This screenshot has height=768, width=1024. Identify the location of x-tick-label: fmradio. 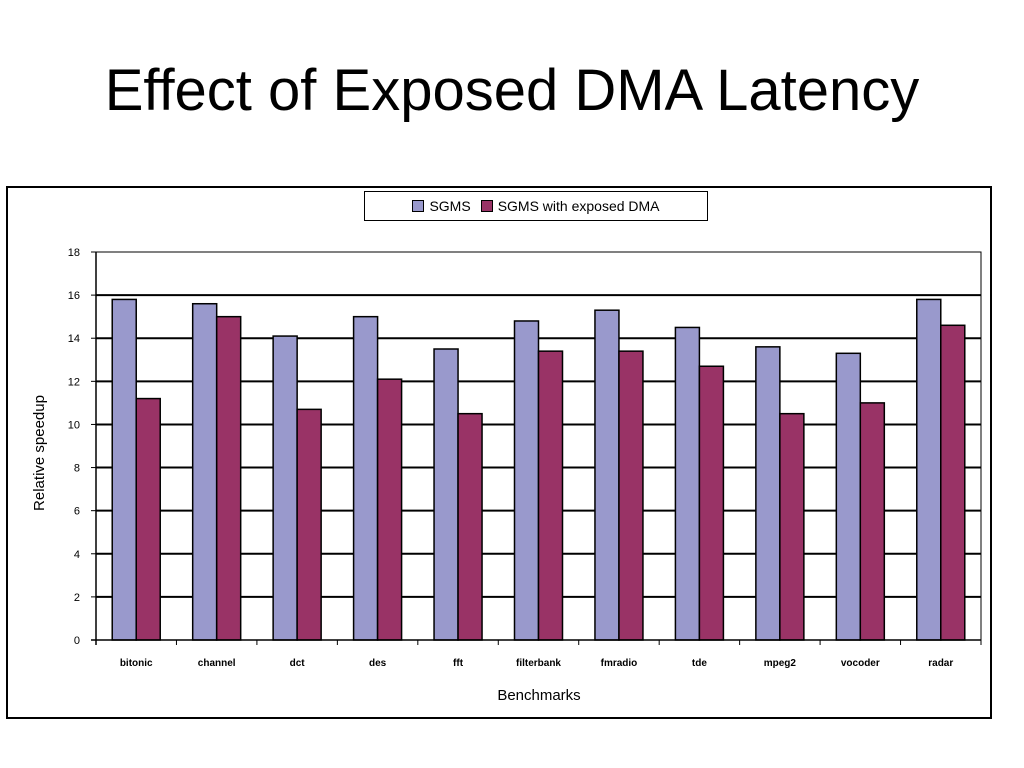
(619, 663).